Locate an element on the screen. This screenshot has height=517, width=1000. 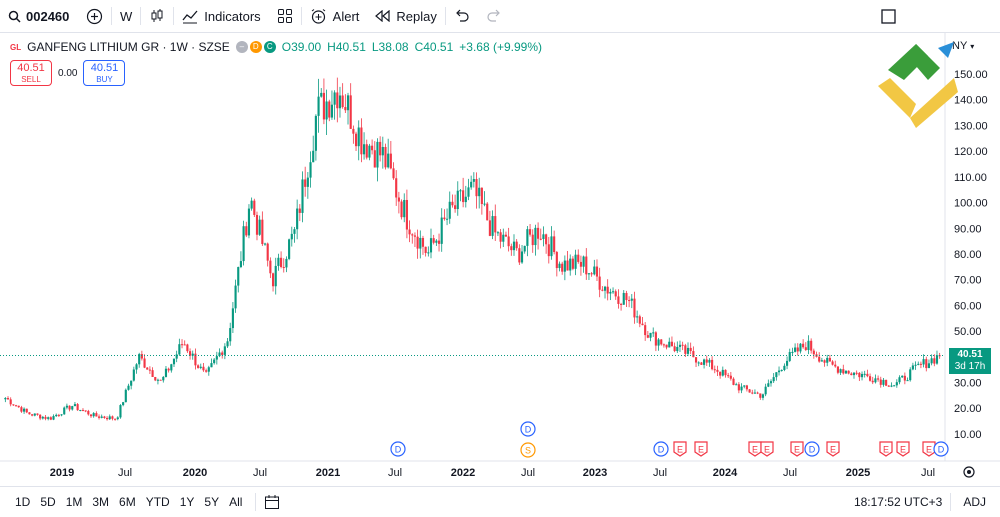
symbol-title: GANFENG LITHIUM GR · 1W · SZSE is located at coordinates (128, 47).